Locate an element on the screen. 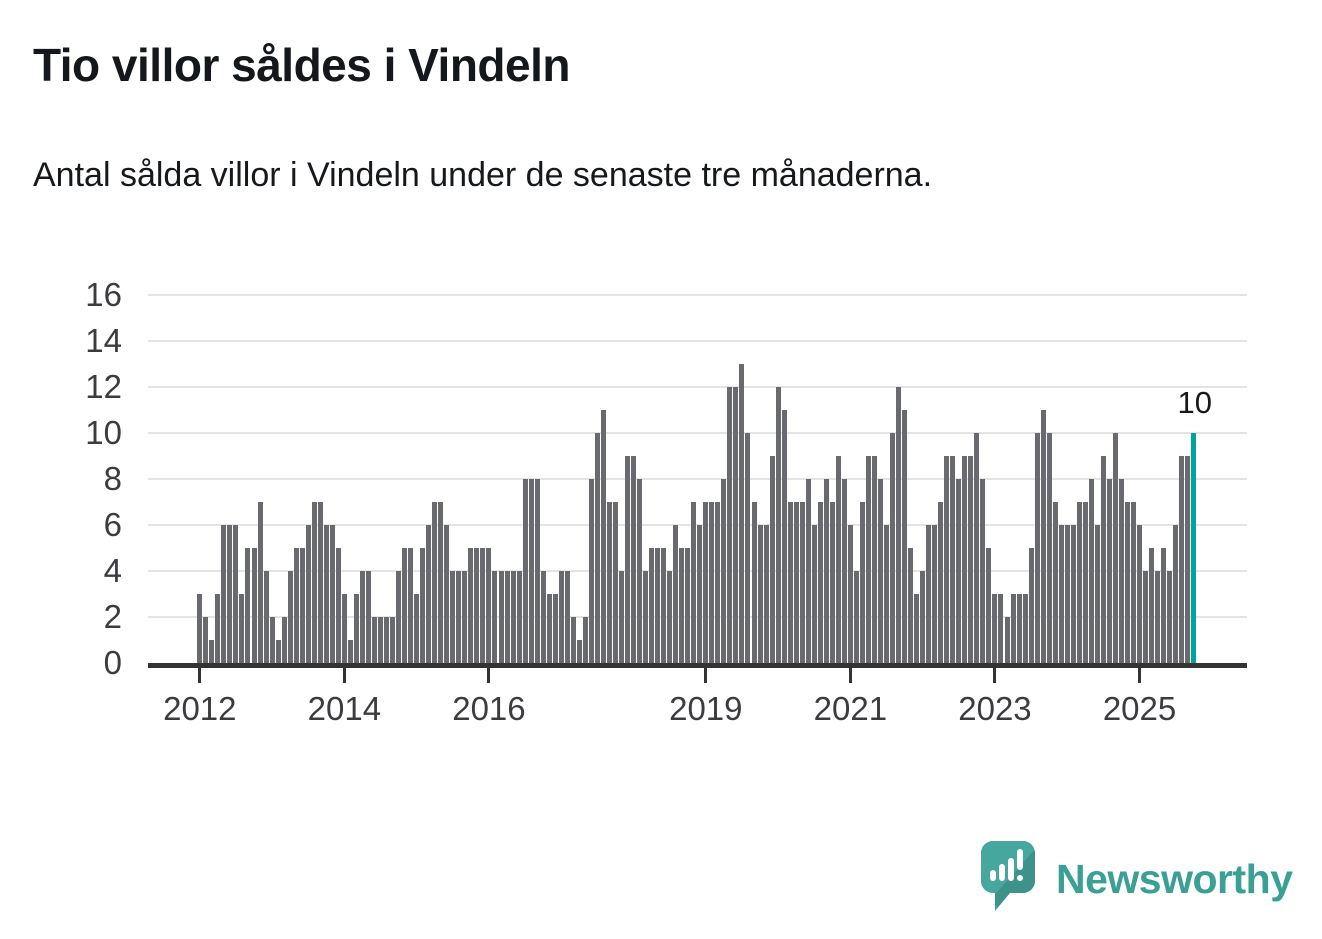 Image resolution: width=1322 pixels, height=939 pixels. x-tick-label: 2025 is located at coordinates (1139, 708).